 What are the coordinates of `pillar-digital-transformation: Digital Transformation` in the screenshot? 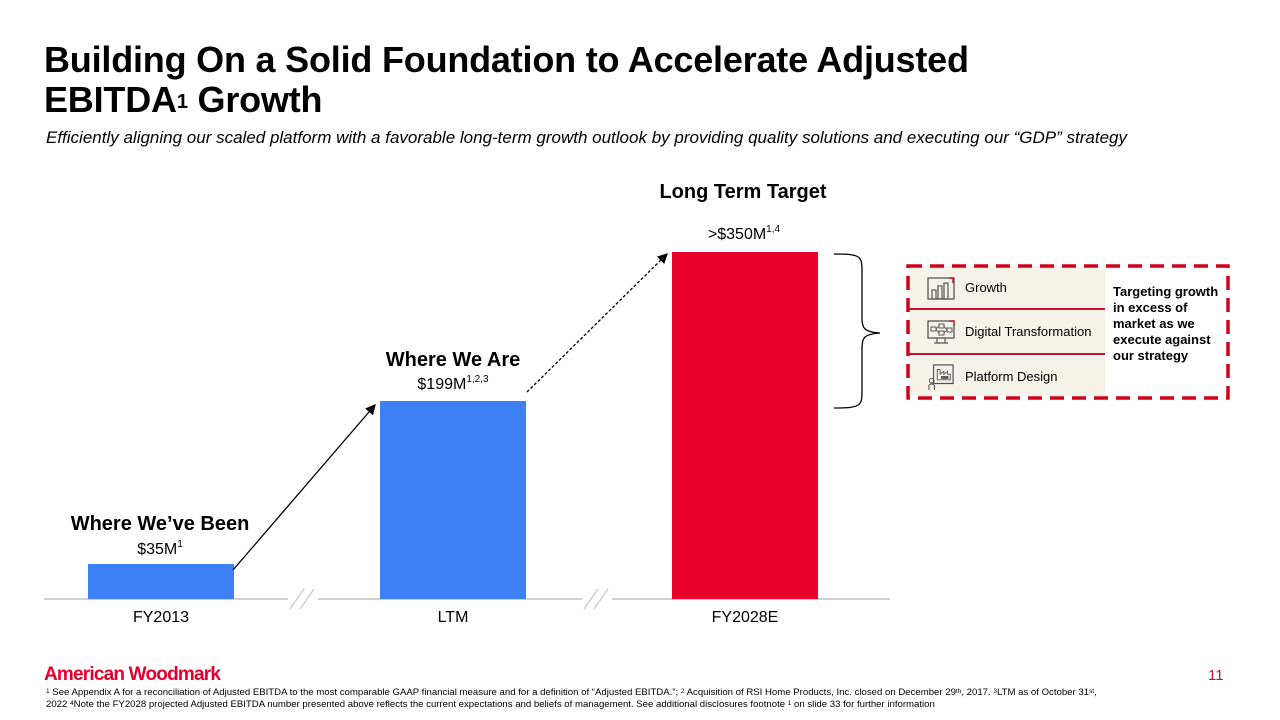 It's located at (1007, 331).